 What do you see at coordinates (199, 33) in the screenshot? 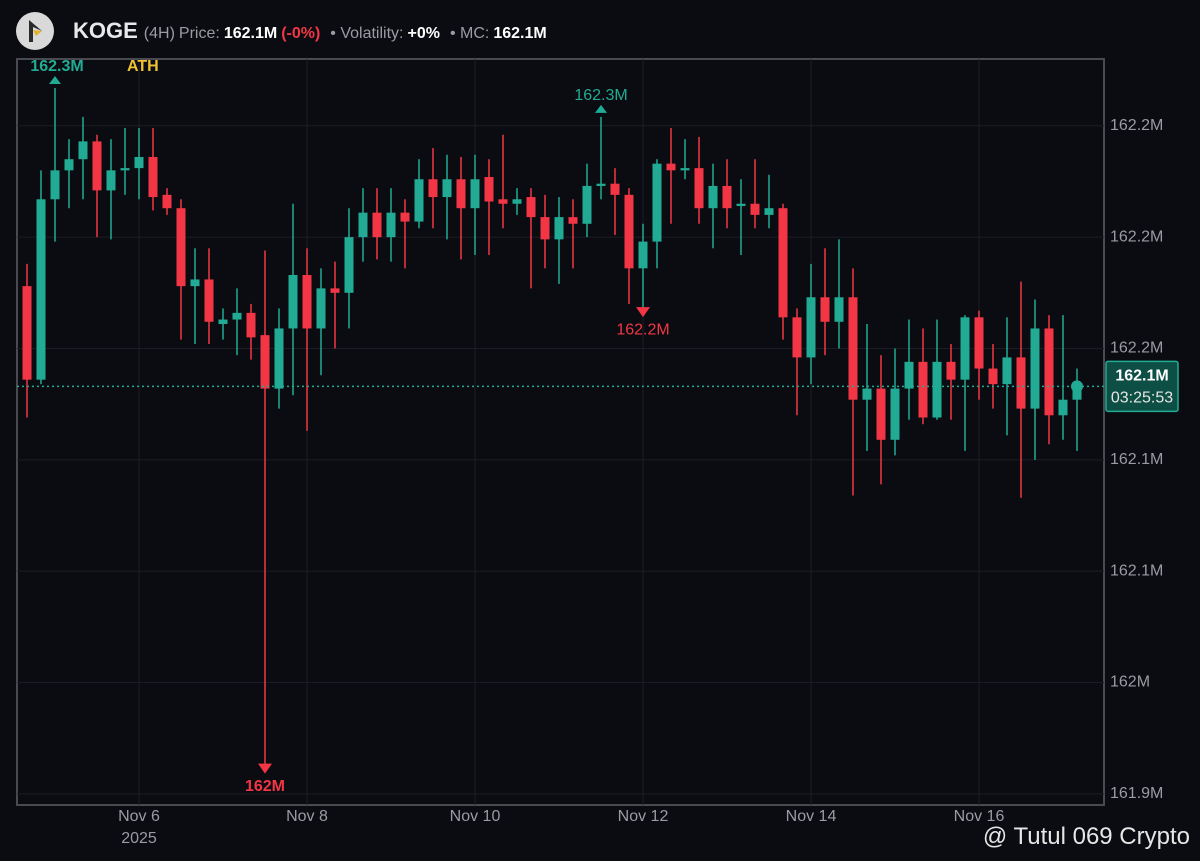
I see `price-label: Price:` at bounding box center [199, 33].